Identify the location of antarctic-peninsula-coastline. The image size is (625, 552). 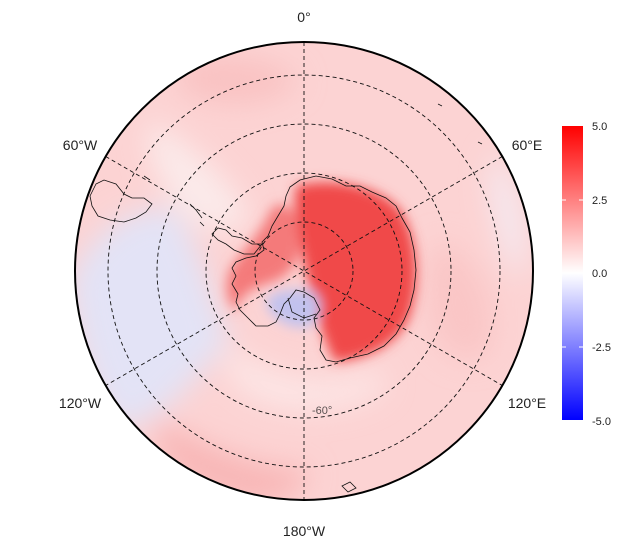
(237, 241).